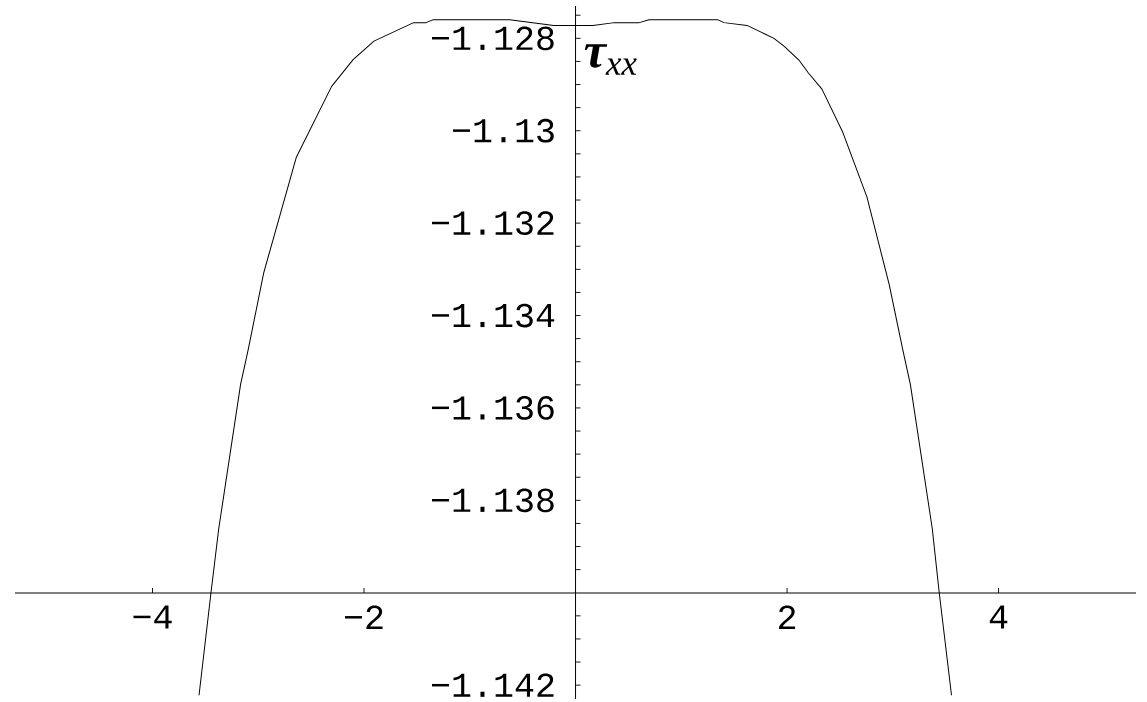  I want to click on x-tick-label: −4, so click(152, 617).